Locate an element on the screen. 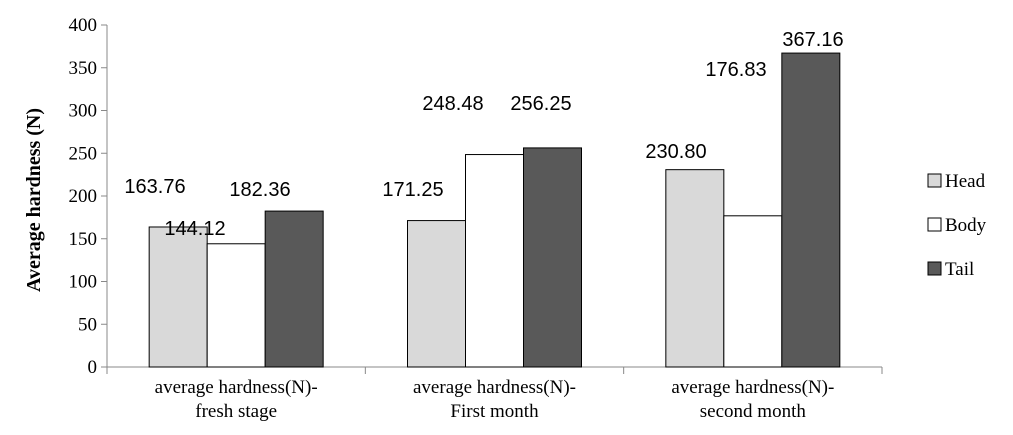 The width and height of the screenshot is (1013, 435). data-label-body: 144.12 is located at coordinates (194, 229).